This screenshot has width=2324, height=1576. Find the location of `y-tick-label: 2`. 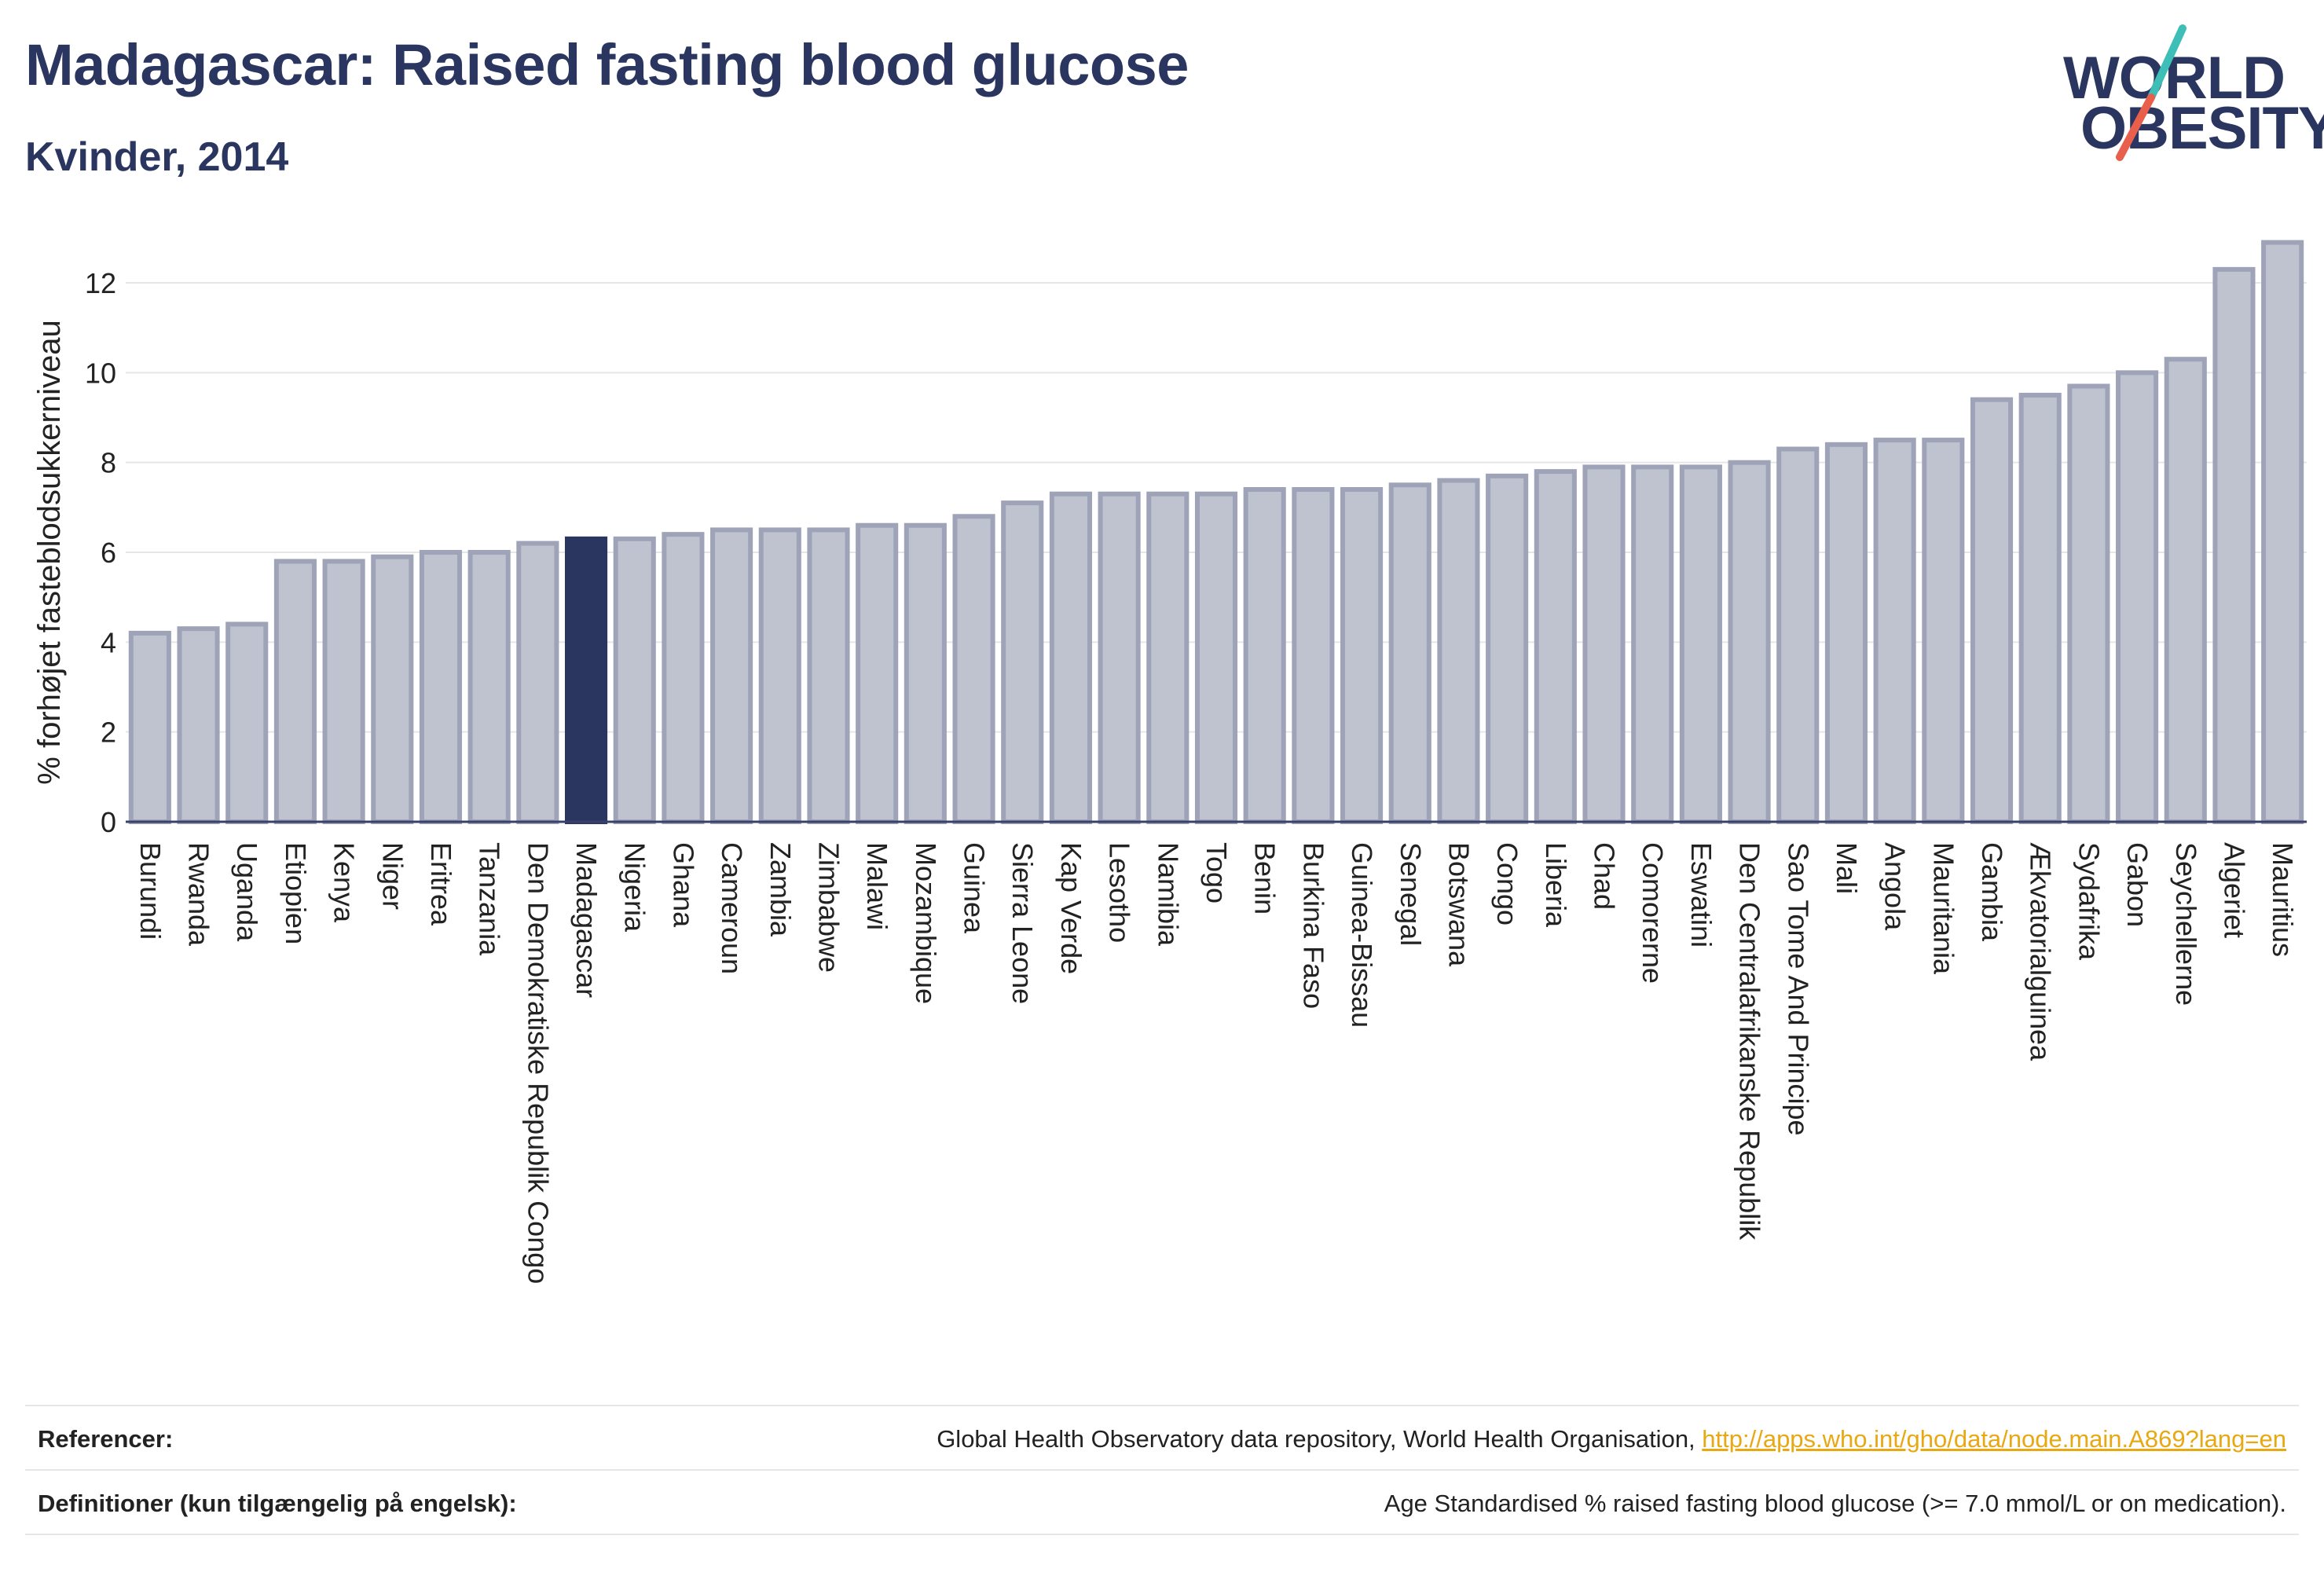

y-tick-label: 2 is located at coordinates (108, 733).